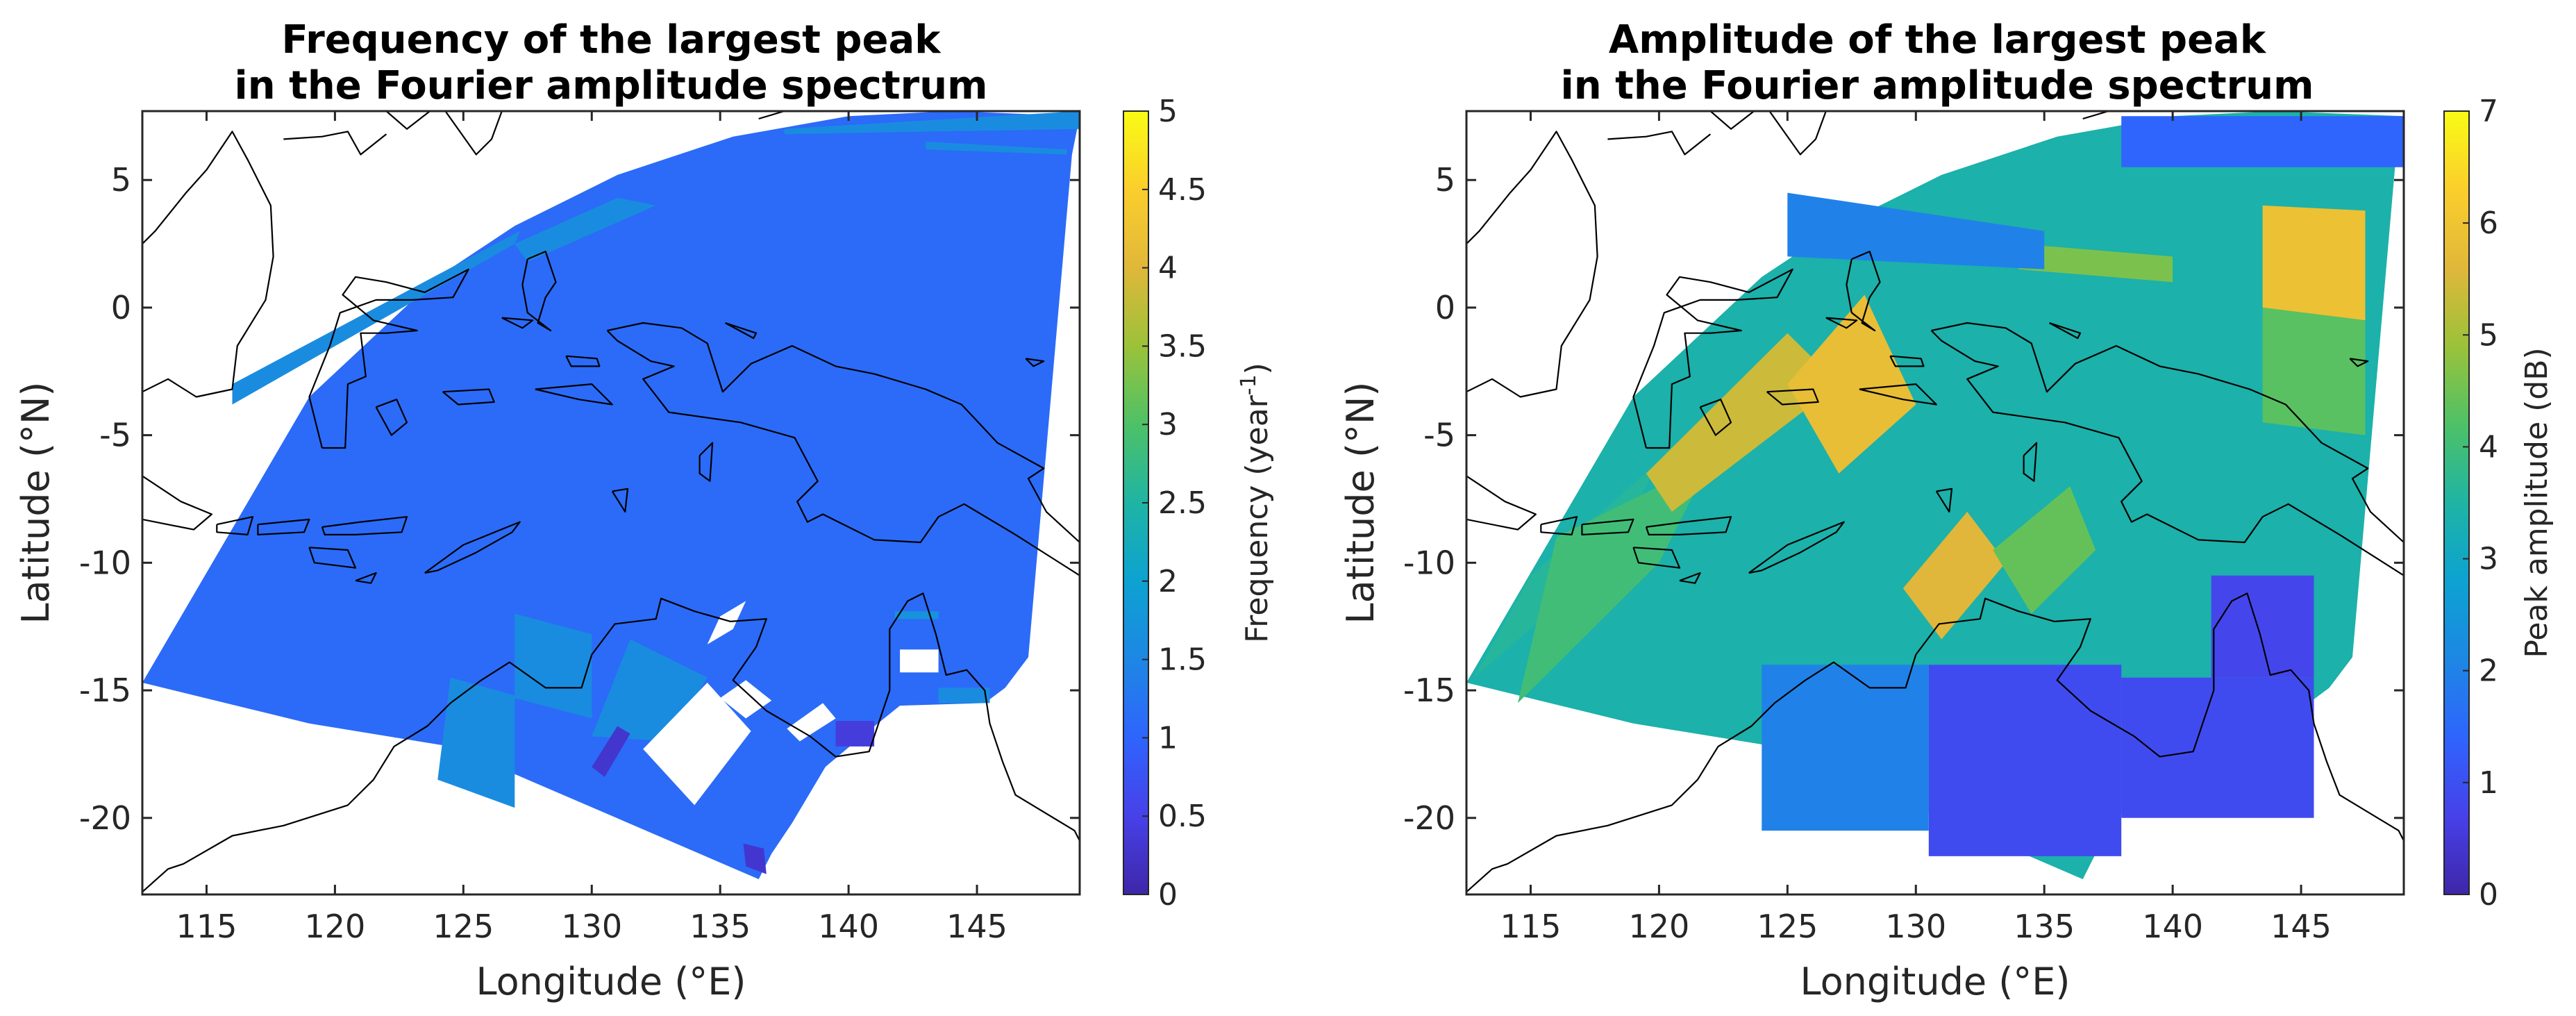 Image resolution: width=2576 pixels, height=1016 pixels. I want to click on colorbar-tick-label: 0.5, so click(1182, 817).